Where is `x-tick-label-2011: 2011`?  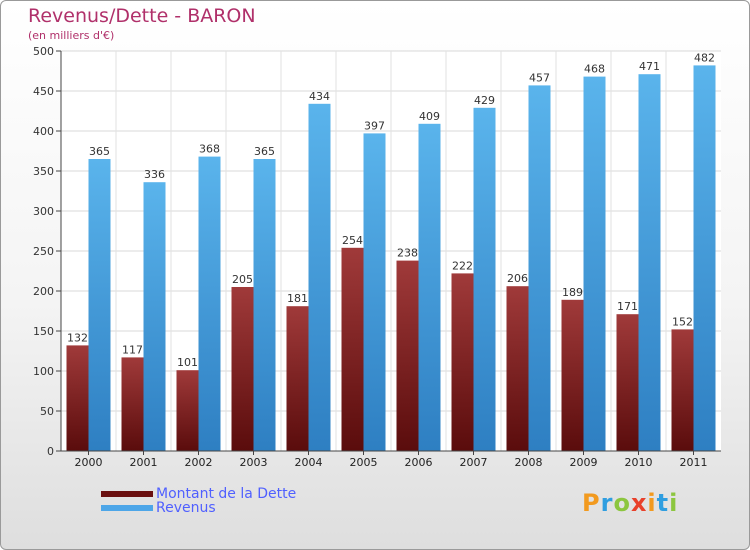 x-tick-label-2011: 2011 is located at coordinates (694, 462).